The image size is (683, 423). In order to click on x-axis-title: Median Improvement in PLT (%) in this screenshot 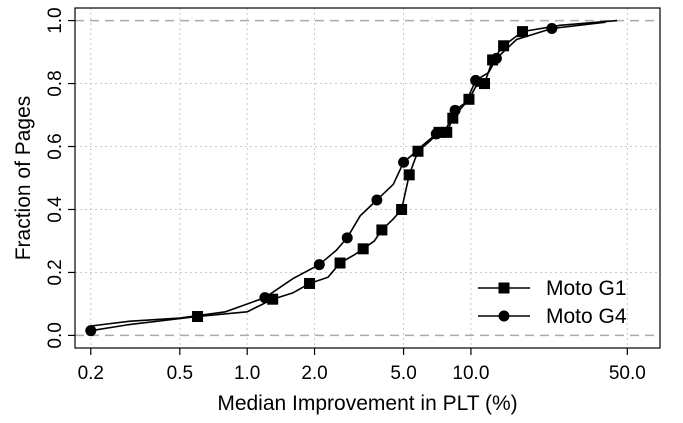, I will do `click(367, 403)`.